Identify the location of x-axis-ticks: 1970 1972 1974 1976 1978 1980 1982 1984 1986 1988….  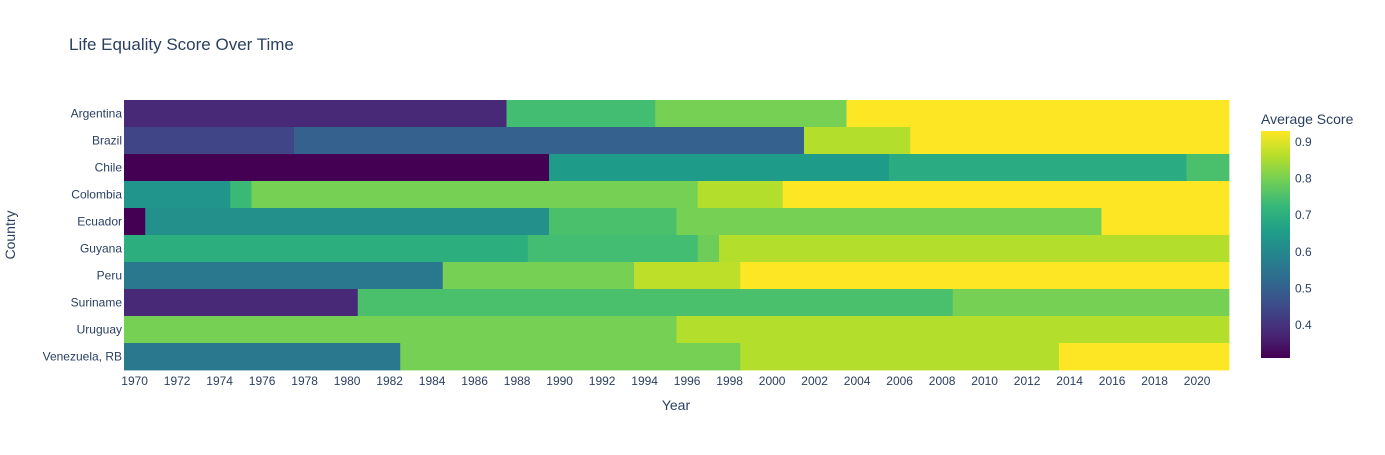
(666, 381).